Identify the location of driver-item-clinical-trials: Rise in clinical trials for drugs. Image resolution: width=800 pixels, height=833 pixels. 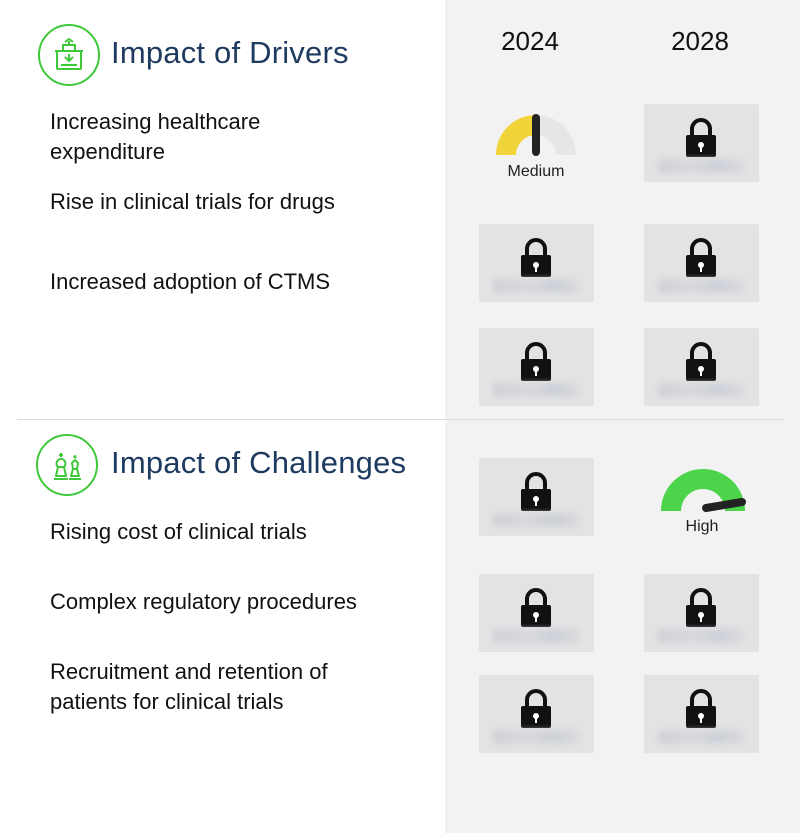
(192, 201).